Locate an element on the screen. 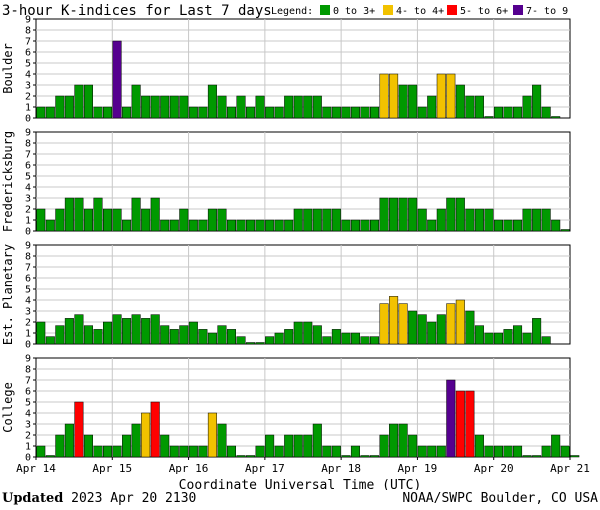  panel-name: Boulder is located at coordinates (8, 68).